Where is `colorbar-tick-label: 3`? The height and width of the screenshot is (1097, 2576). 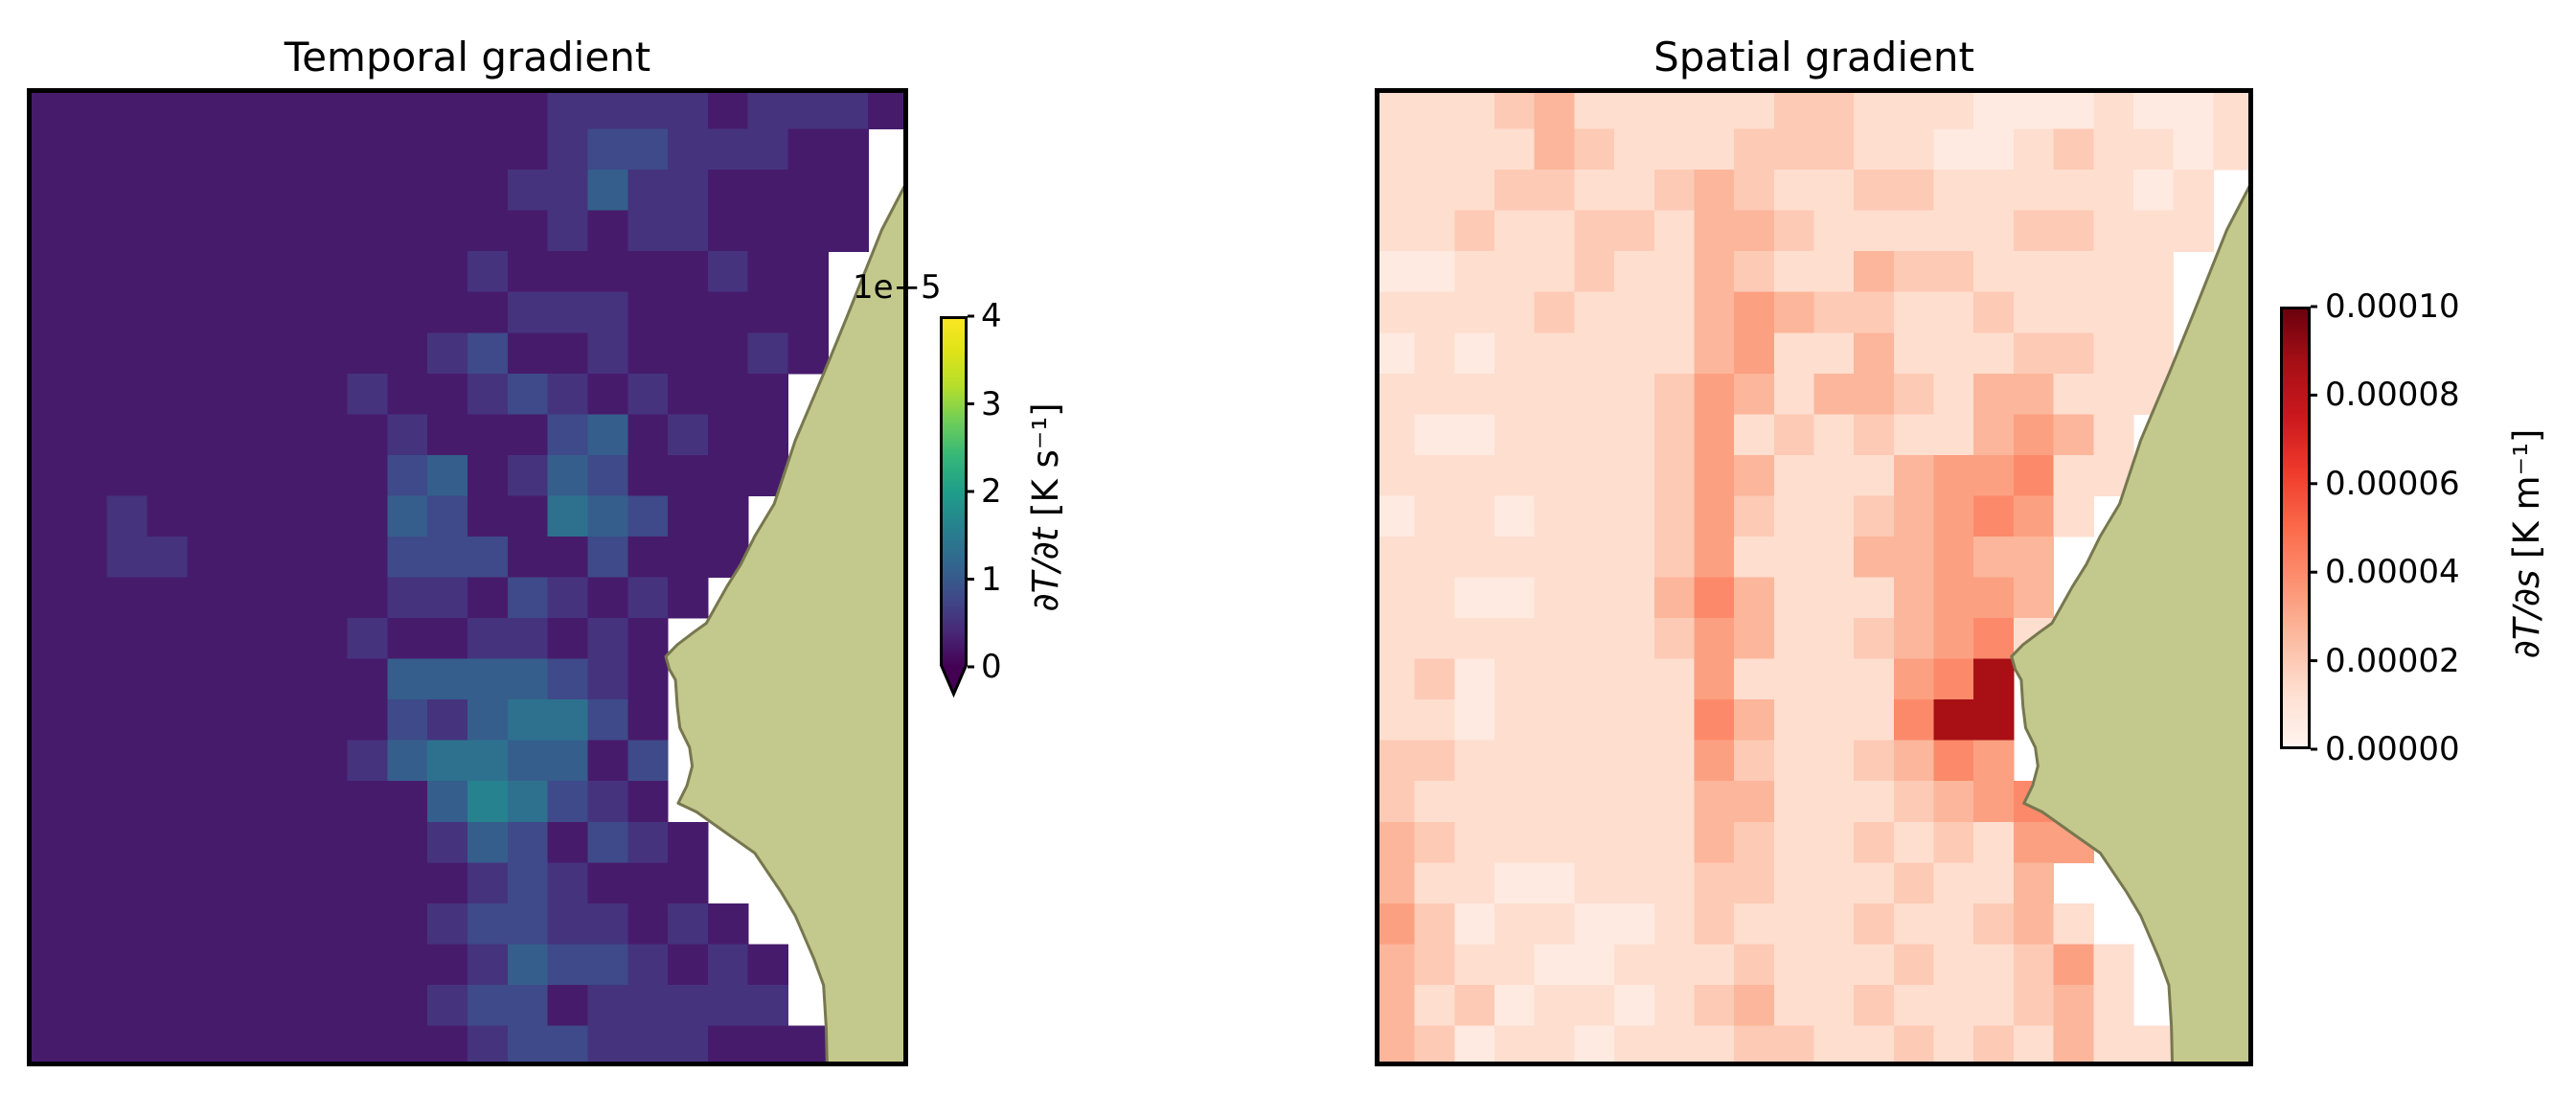 colorbar-tick-label: 3 is located at coordinates (991, 403).